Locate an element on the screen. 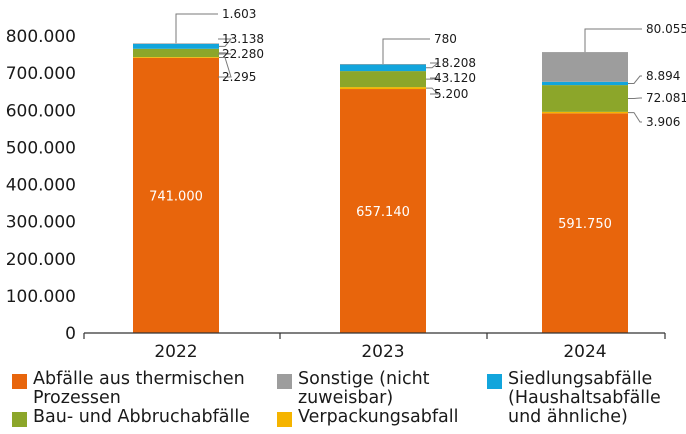 Image resolution: width=686 pixels, height=434 pixels. legend-swatch-thermal is located at coordinates (19, 381).